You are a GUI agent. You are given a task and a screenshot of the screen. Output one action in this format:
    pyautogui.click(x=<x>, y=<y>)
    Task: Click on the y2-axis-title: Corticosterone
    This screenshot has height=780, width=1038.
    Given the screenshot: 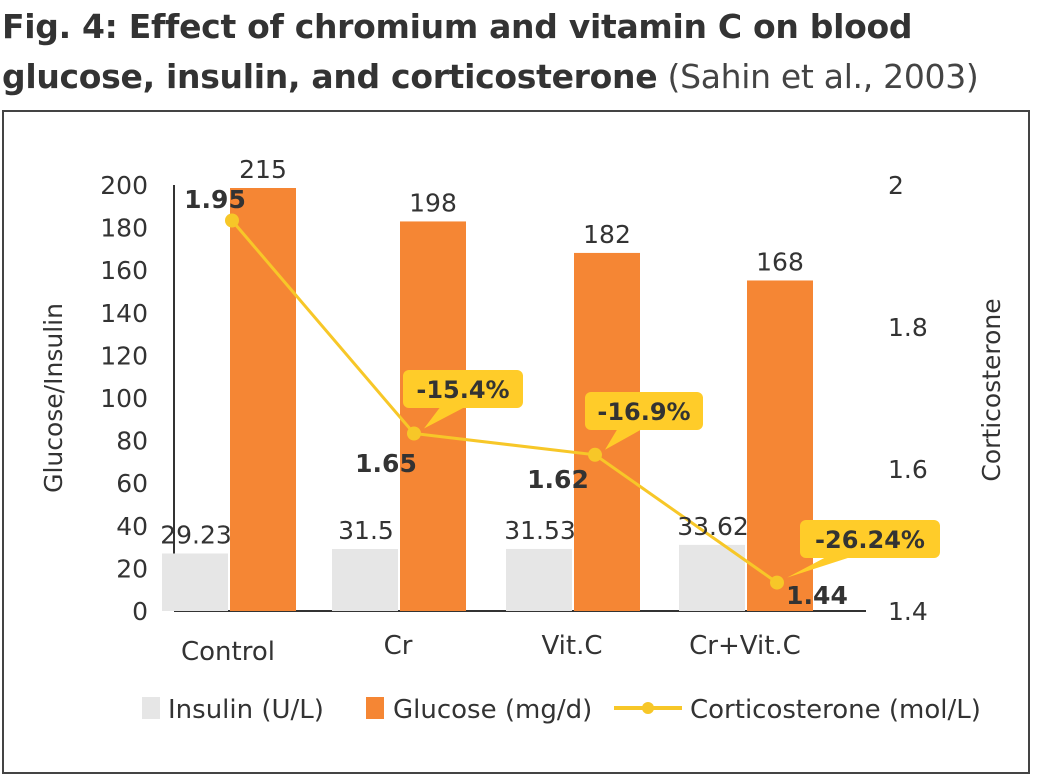 What is the action you would take?
    pyautogui.click(x=991, y=389)
    